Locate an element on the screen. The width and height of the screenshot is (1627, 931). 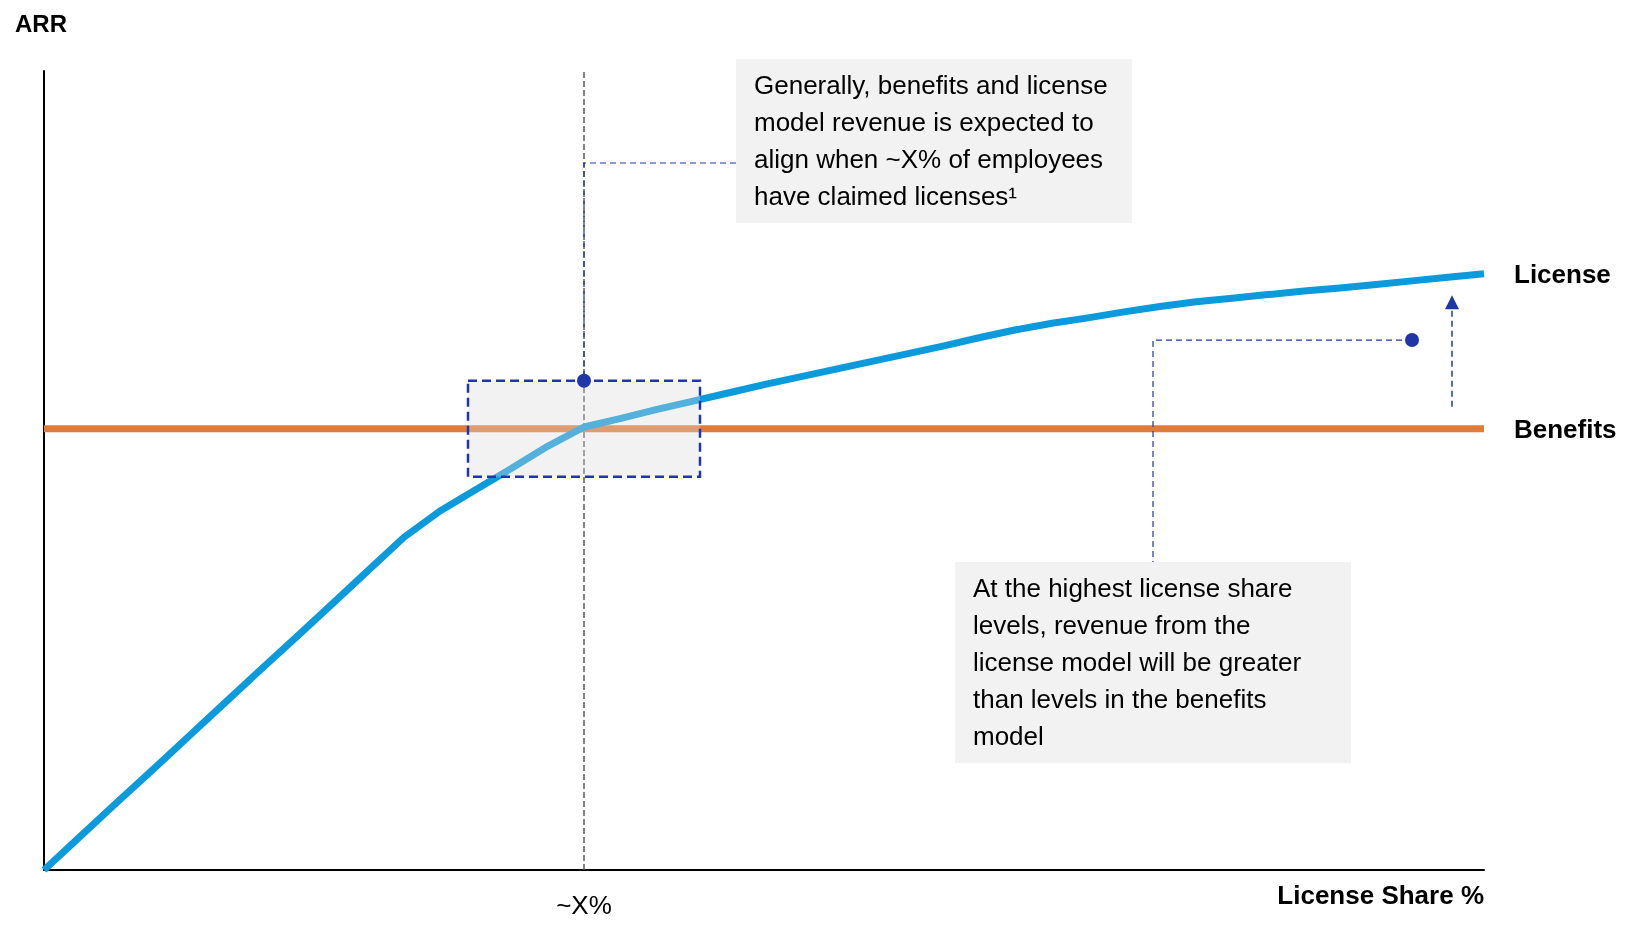
text: ~X% is located at coordinates (584, 905).